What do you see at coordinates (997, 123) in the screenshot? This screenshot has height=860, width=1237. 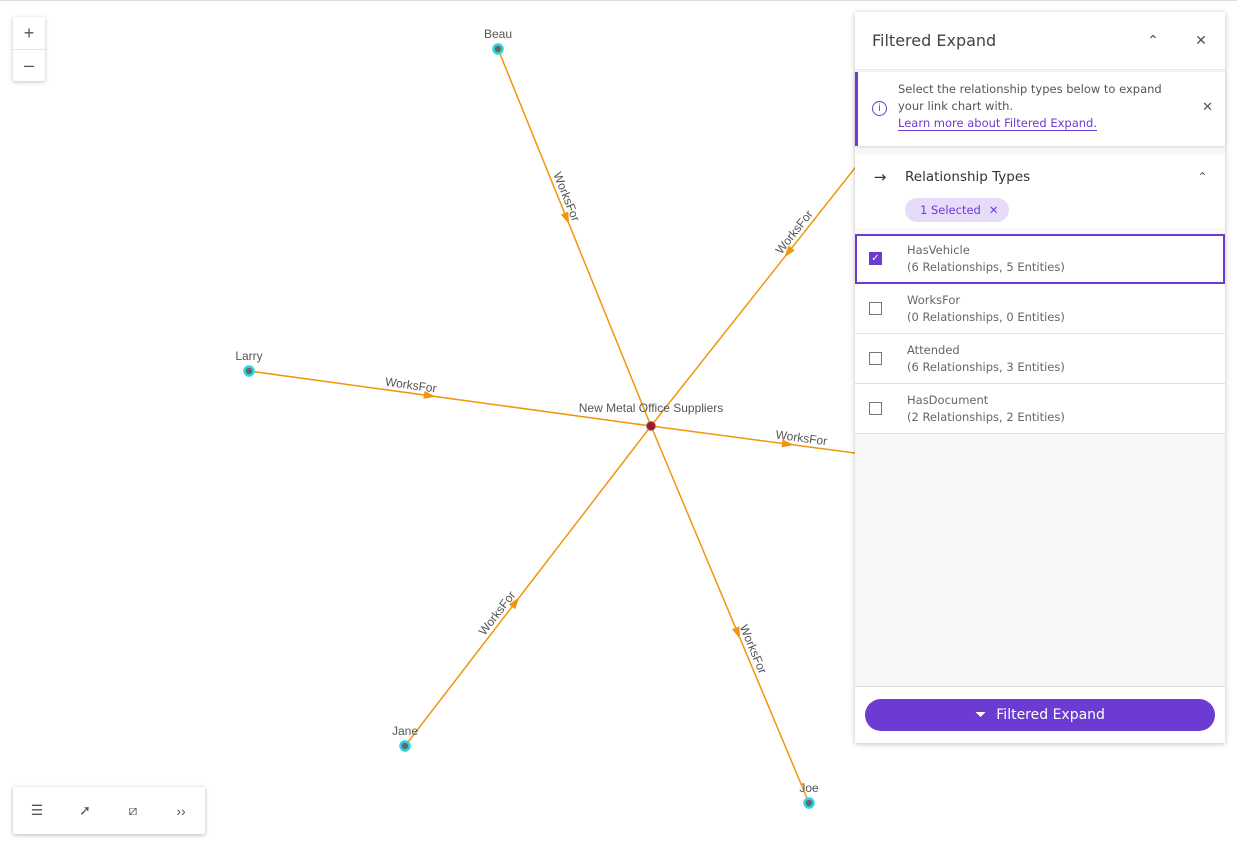 I see `learn-more-link: Learn more about Filtered Expand.` at bounding box center [997, 123].